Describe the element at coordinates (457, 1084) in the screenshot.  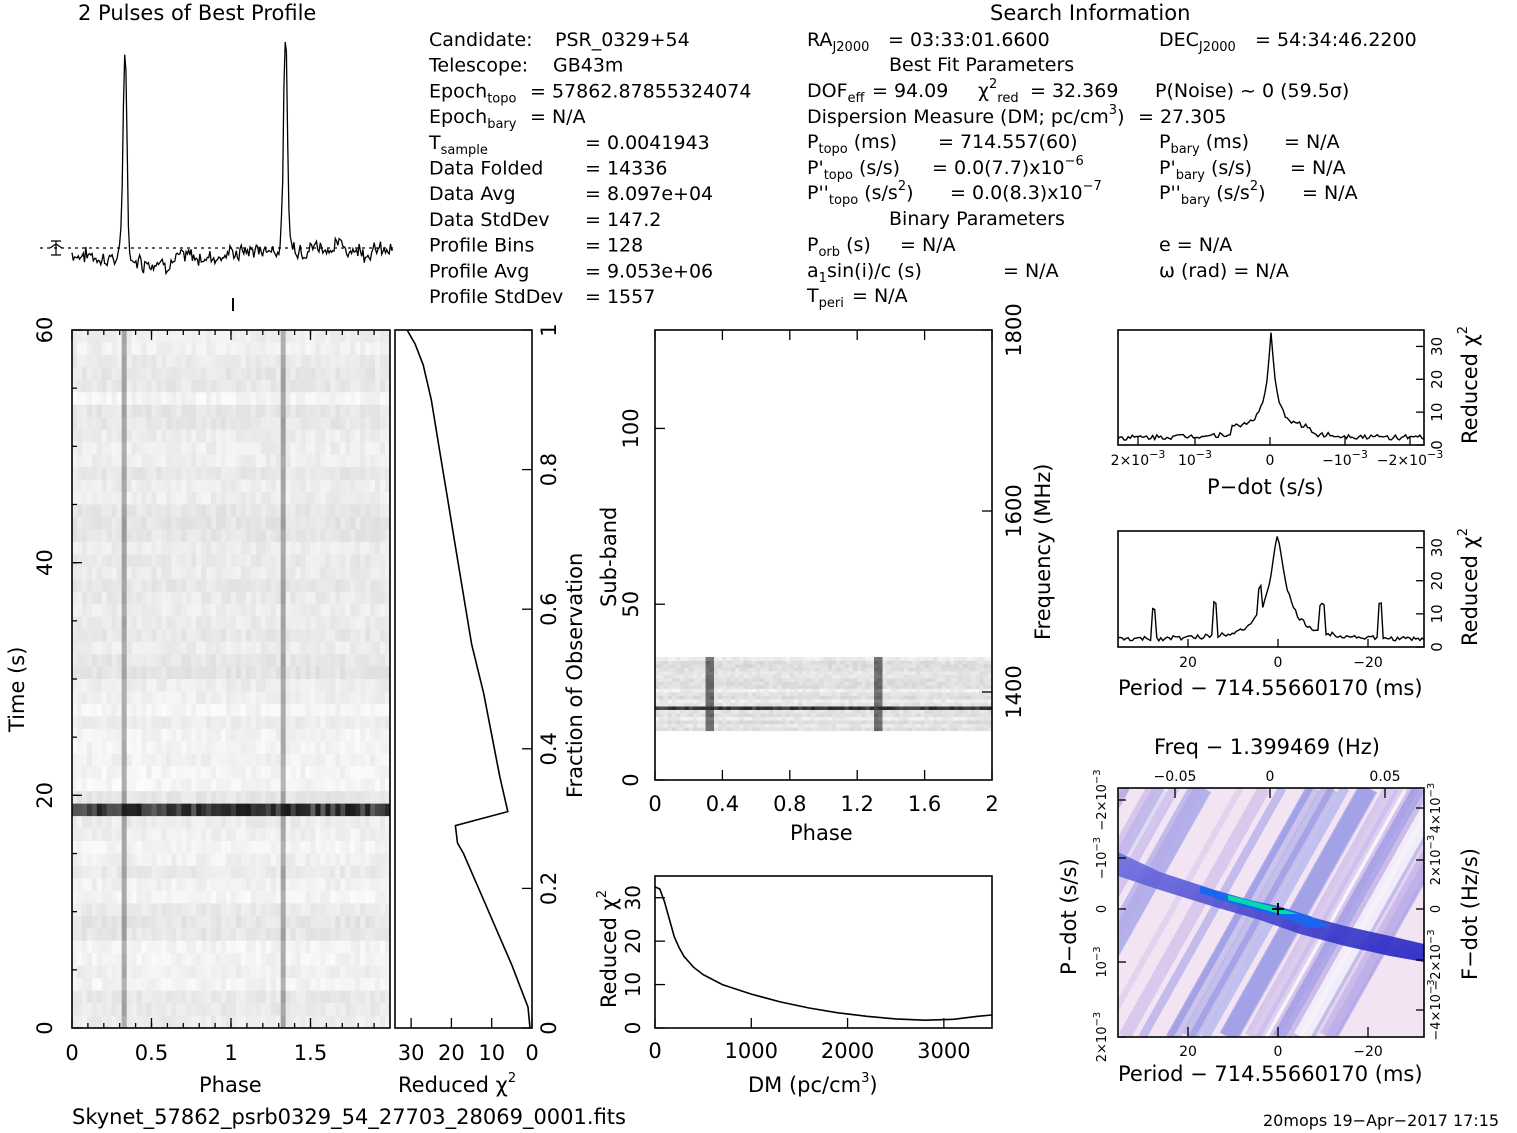
I see `chi2-fraction-xlabel: Reduced χ2` at that location.